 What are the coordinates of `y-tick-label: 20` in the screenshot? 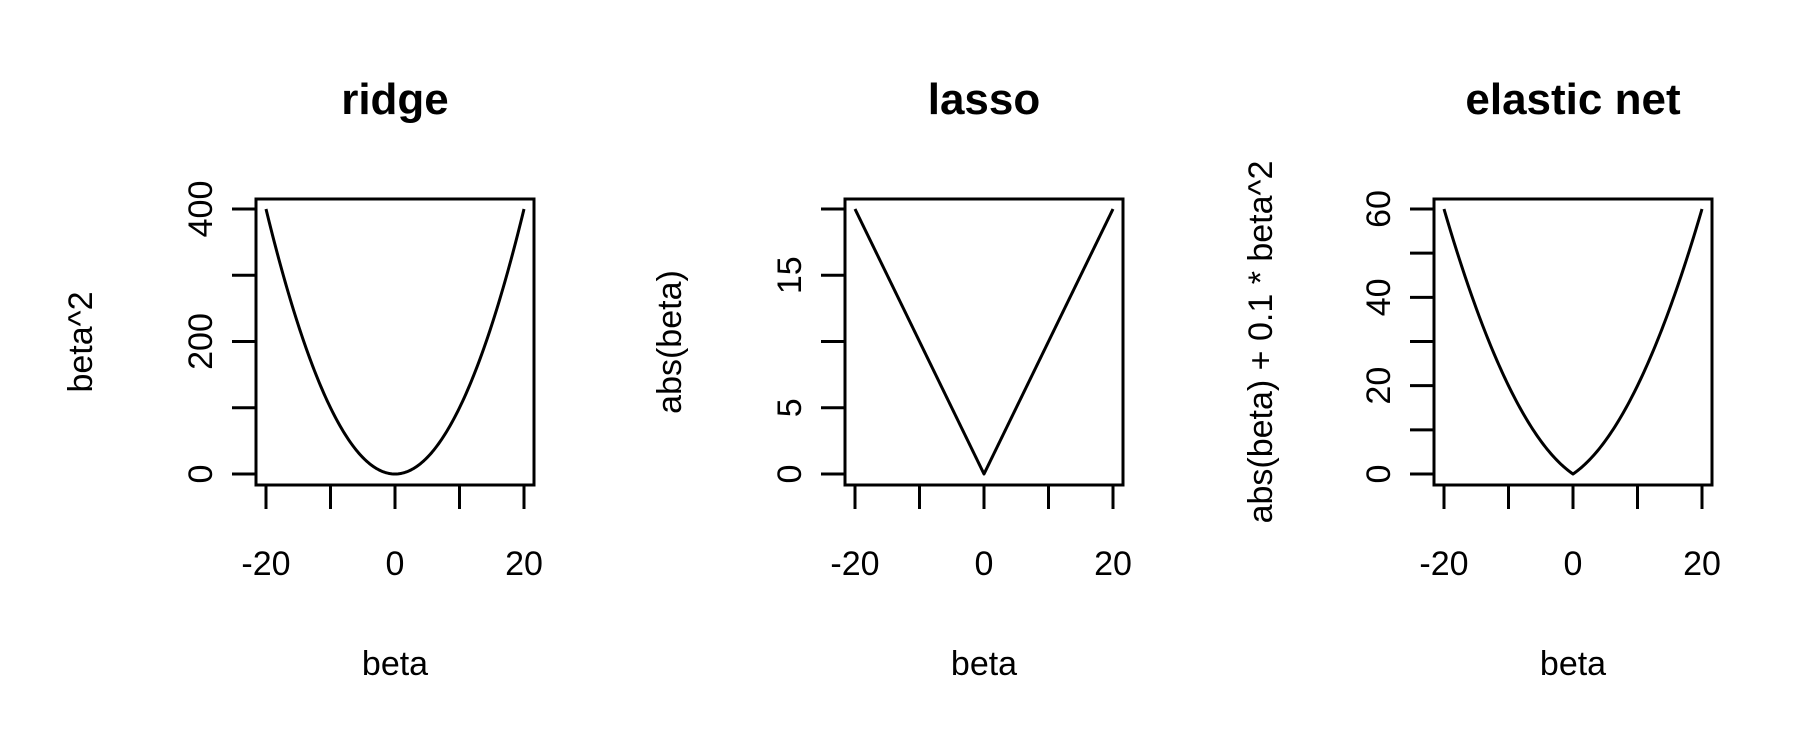 It's located at (1379, 386).